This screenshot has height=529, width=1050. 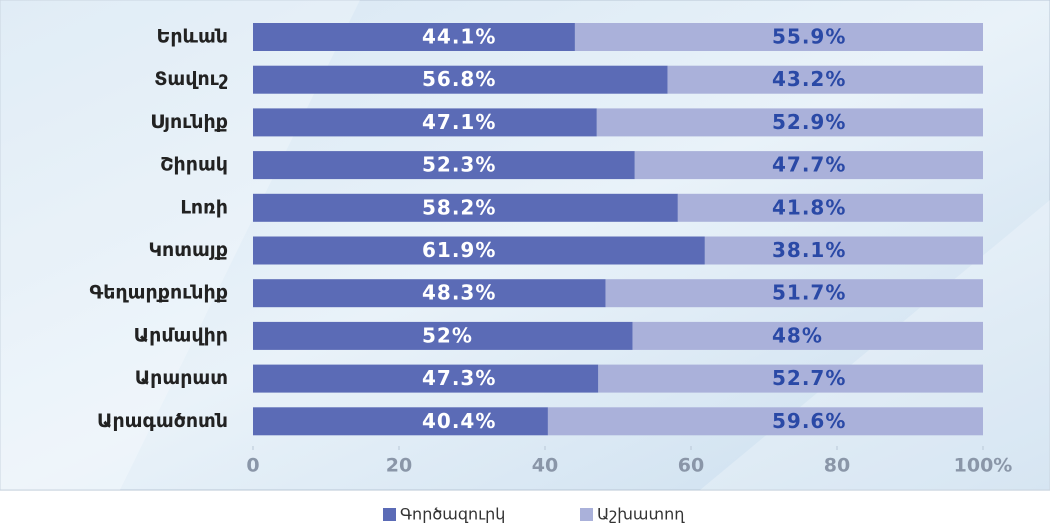 What do you see at coordinates (691, 466) in the screenshot?
I see `x-tick-label: 60` at bounding box center [691, 466].